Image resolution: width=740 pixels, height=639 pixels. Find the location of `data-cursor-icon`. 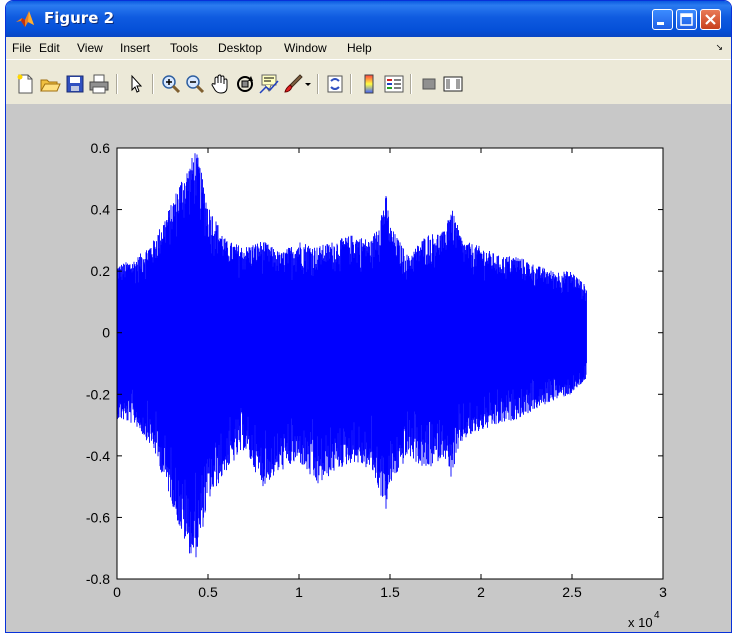

data-cursor-icon is located at coordinates (269, 84).